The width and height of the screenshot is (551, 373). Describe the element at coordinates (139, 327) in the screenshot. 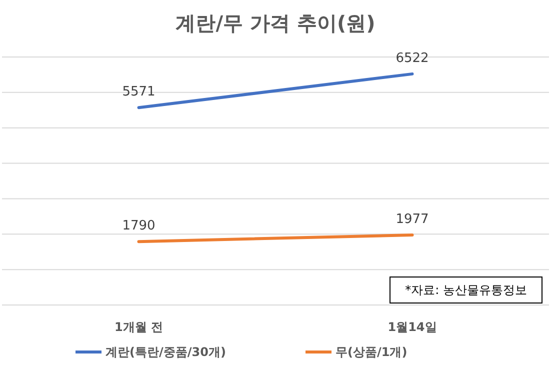

I see `x-tick-label: 1개월 전` at that location.